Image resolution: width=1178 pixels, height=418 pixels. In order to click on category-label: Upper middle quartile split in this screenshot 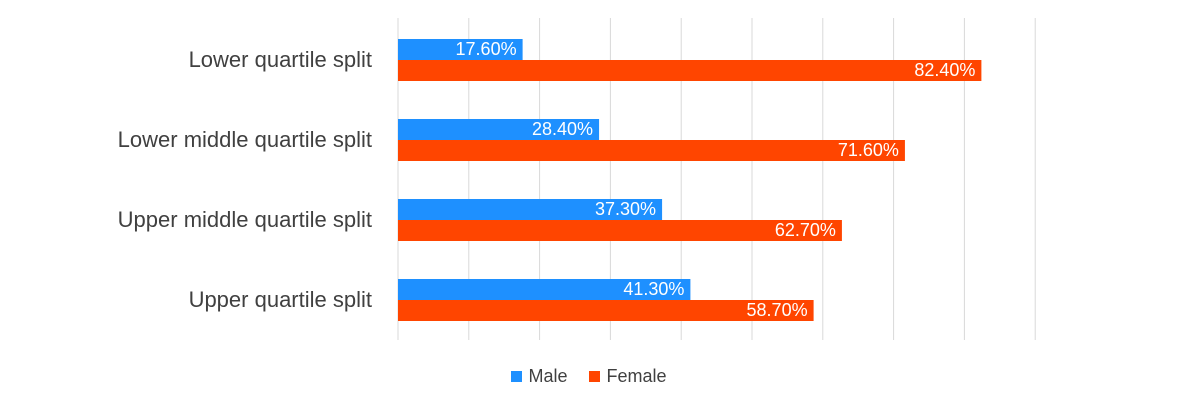, I will do `click(245, 219)`.